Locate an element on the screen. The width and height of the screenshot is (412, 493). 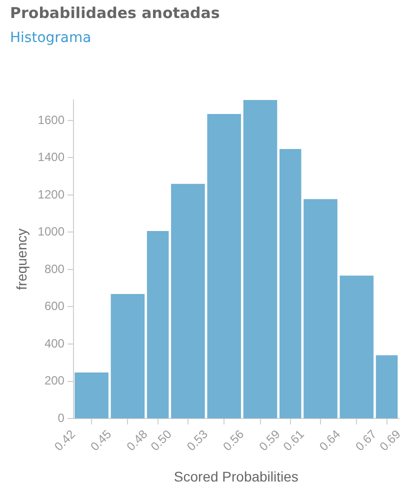
x-tick-label: 0.53 is located at coordinates (197, 440).